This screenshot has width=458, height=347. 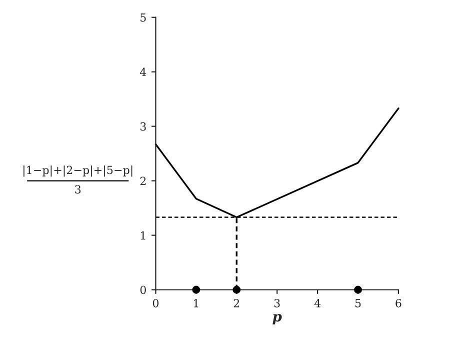 What do you see at coordinates (277, 319) in the screenshot?
I see `x-axis-title: p` at bounding box center [277, 319].